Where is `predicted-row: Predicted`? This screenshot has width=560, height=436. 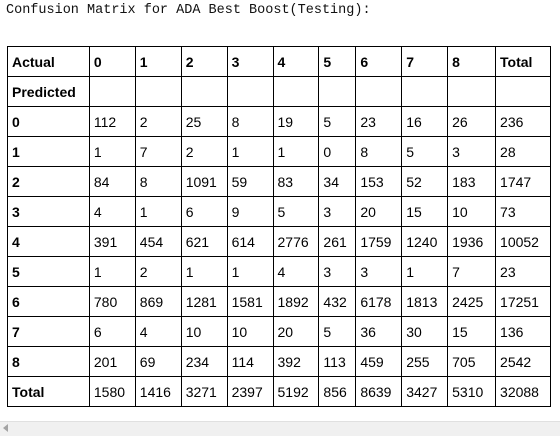
predicted-row: Predicted is located at coordinates (279, 91).